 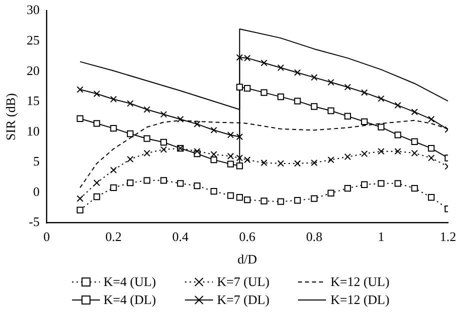 What do you see at coordinates (360, 282) in the screenshot?
I see `legend-label: K=12 (UL)` at bounding box center [360, 282].